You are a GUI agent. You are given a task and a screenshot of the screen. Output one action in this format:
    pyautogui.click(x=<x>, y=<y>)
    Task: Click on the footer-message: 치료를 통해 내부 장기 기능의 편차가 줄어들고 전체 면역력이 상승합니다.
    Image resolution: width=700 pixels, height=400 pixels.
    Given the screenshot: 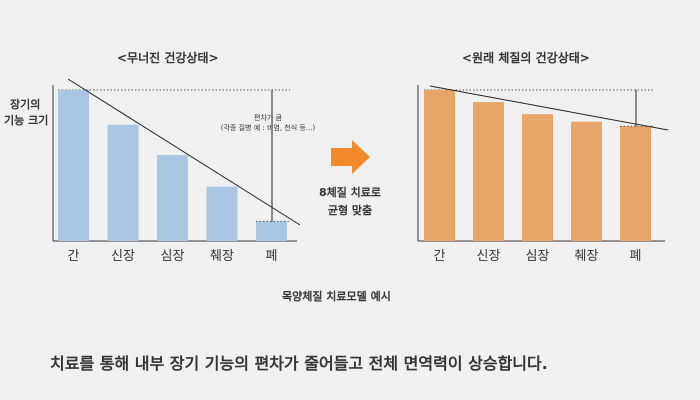 What is the action you would take?
    pyautogui.click(x=299, y=363)
    